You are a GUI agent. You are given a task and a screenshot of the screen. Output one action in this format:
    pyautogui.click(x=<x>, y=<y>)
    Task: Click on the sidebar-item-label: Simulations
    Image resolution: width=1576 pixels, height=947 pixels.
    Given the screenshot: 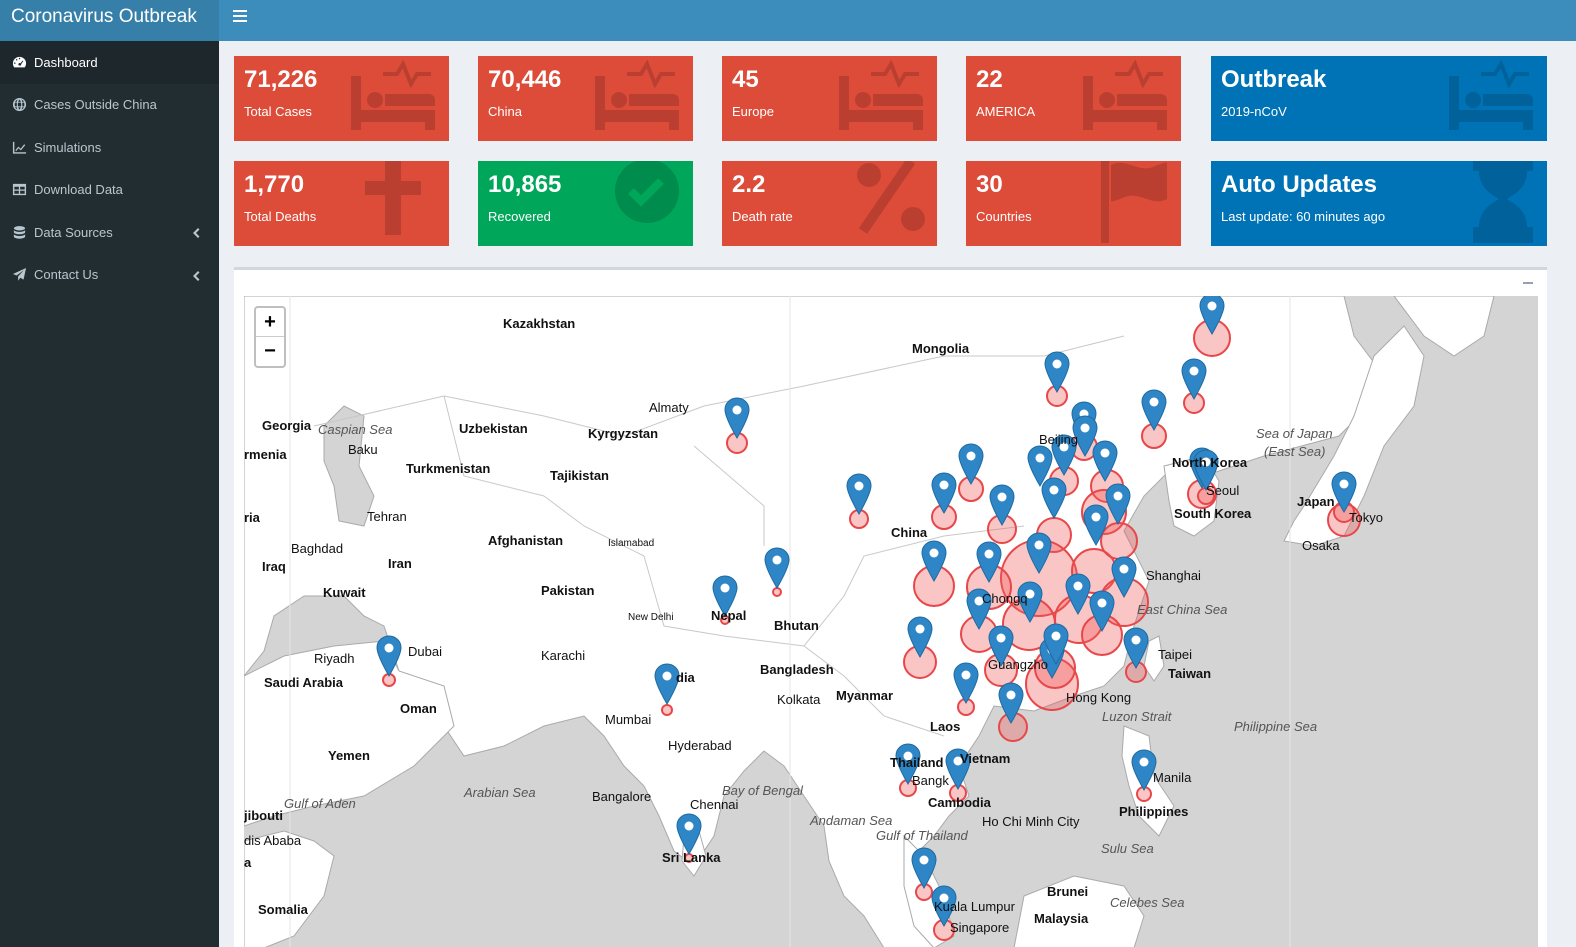 What is the action you would take?
    pyautogui.click(x=68, y=147)
    